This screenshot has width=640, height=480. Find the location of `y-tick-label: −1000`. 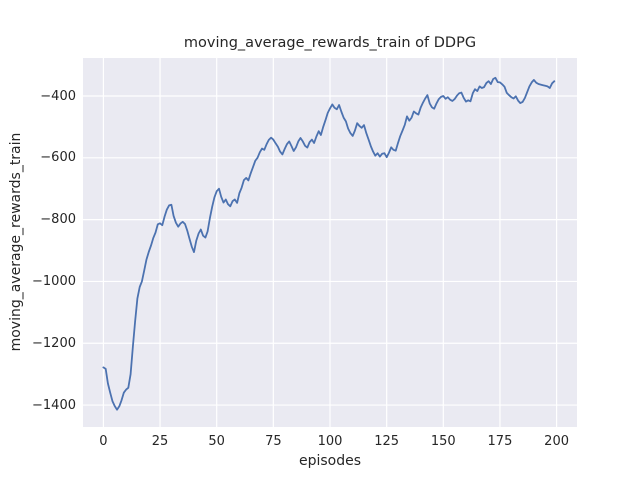

y-tick-label: −1000 is located at coordinates (54, 281).